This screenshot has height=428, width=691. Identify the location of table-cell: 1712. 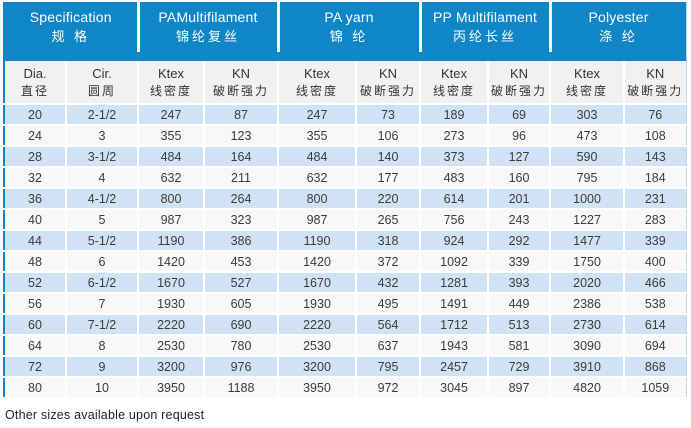
(455, 325).